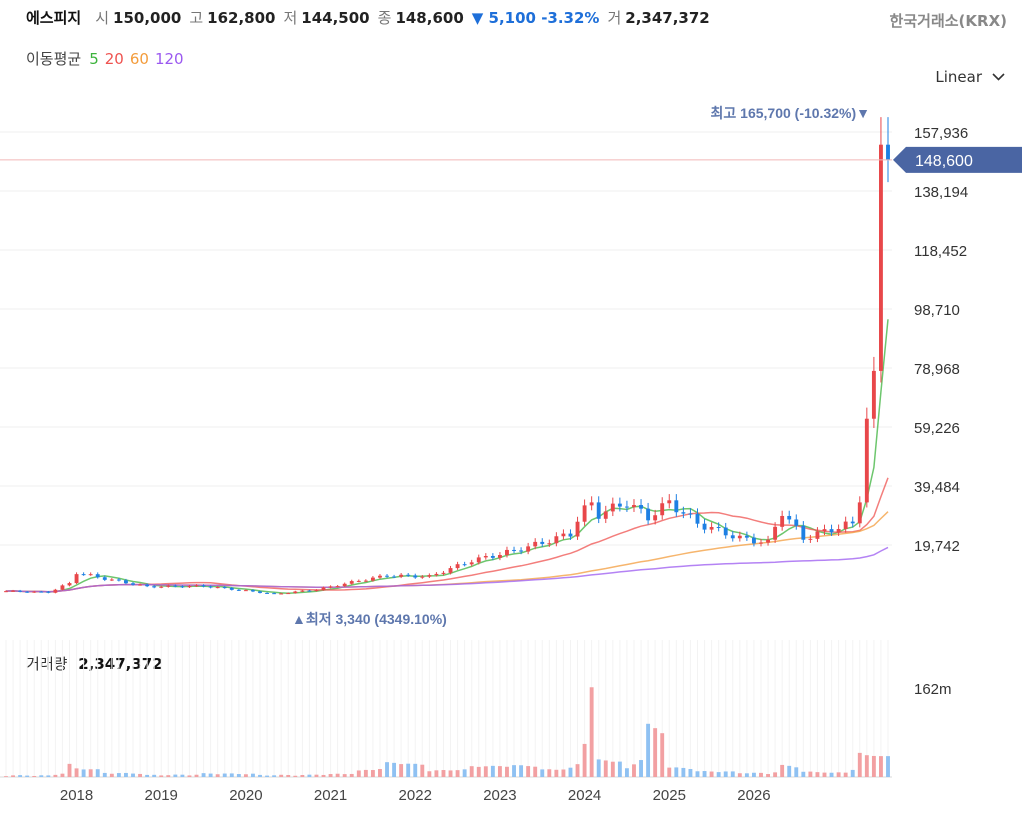 The height and width of the screenshot is (817, 1029). What do you see at coordinates (139, 59) in the screenshot?
I see `ma-60-label: 60` at bounding box center [139, 59].